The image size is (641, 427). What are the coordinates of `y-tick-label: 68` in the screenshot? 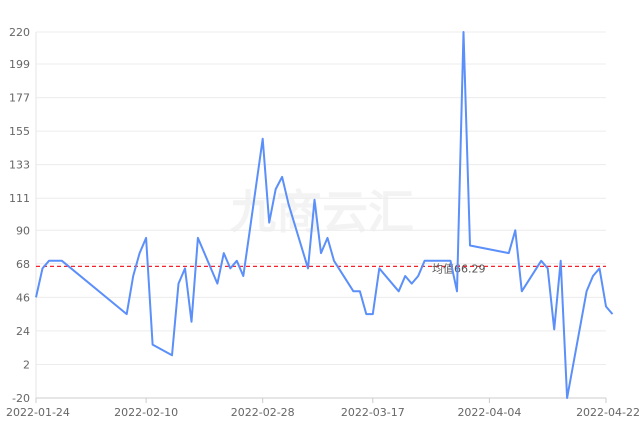 It's located at (23, 264).